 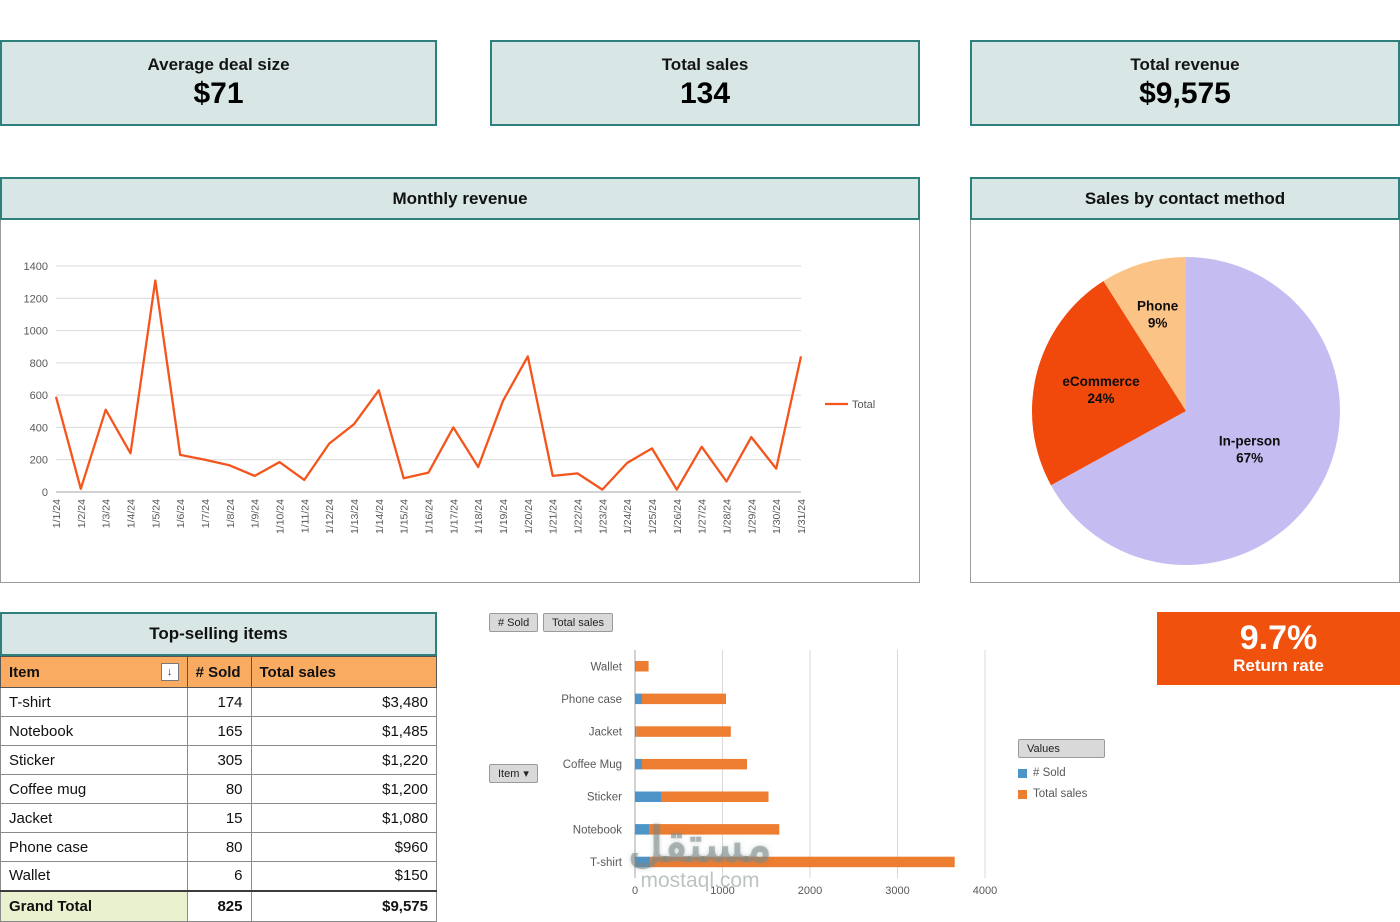 What do you see at coordinates (343, 847) in the screenshot?
I see `cell-sales: $960` at bounding box center [343, 847].